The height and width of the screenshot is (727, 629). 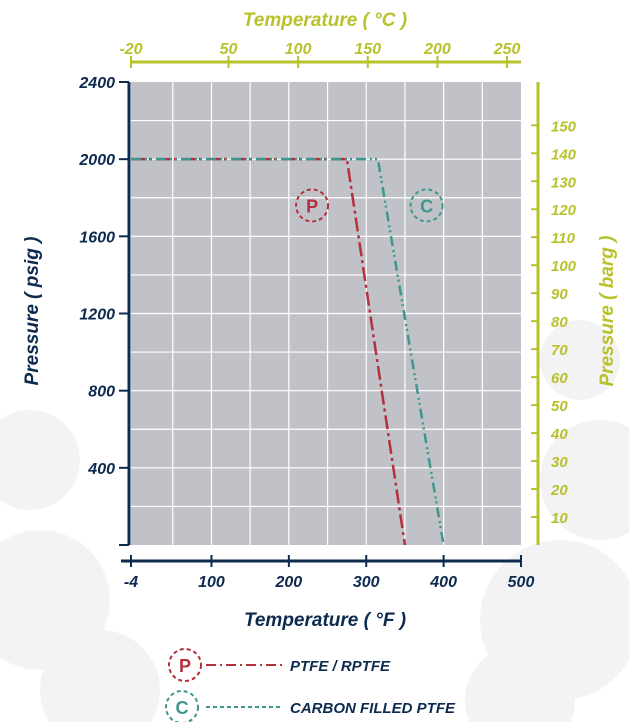 I want to click on x-bottom-tick-label: 100, so click(x=211, y=582).